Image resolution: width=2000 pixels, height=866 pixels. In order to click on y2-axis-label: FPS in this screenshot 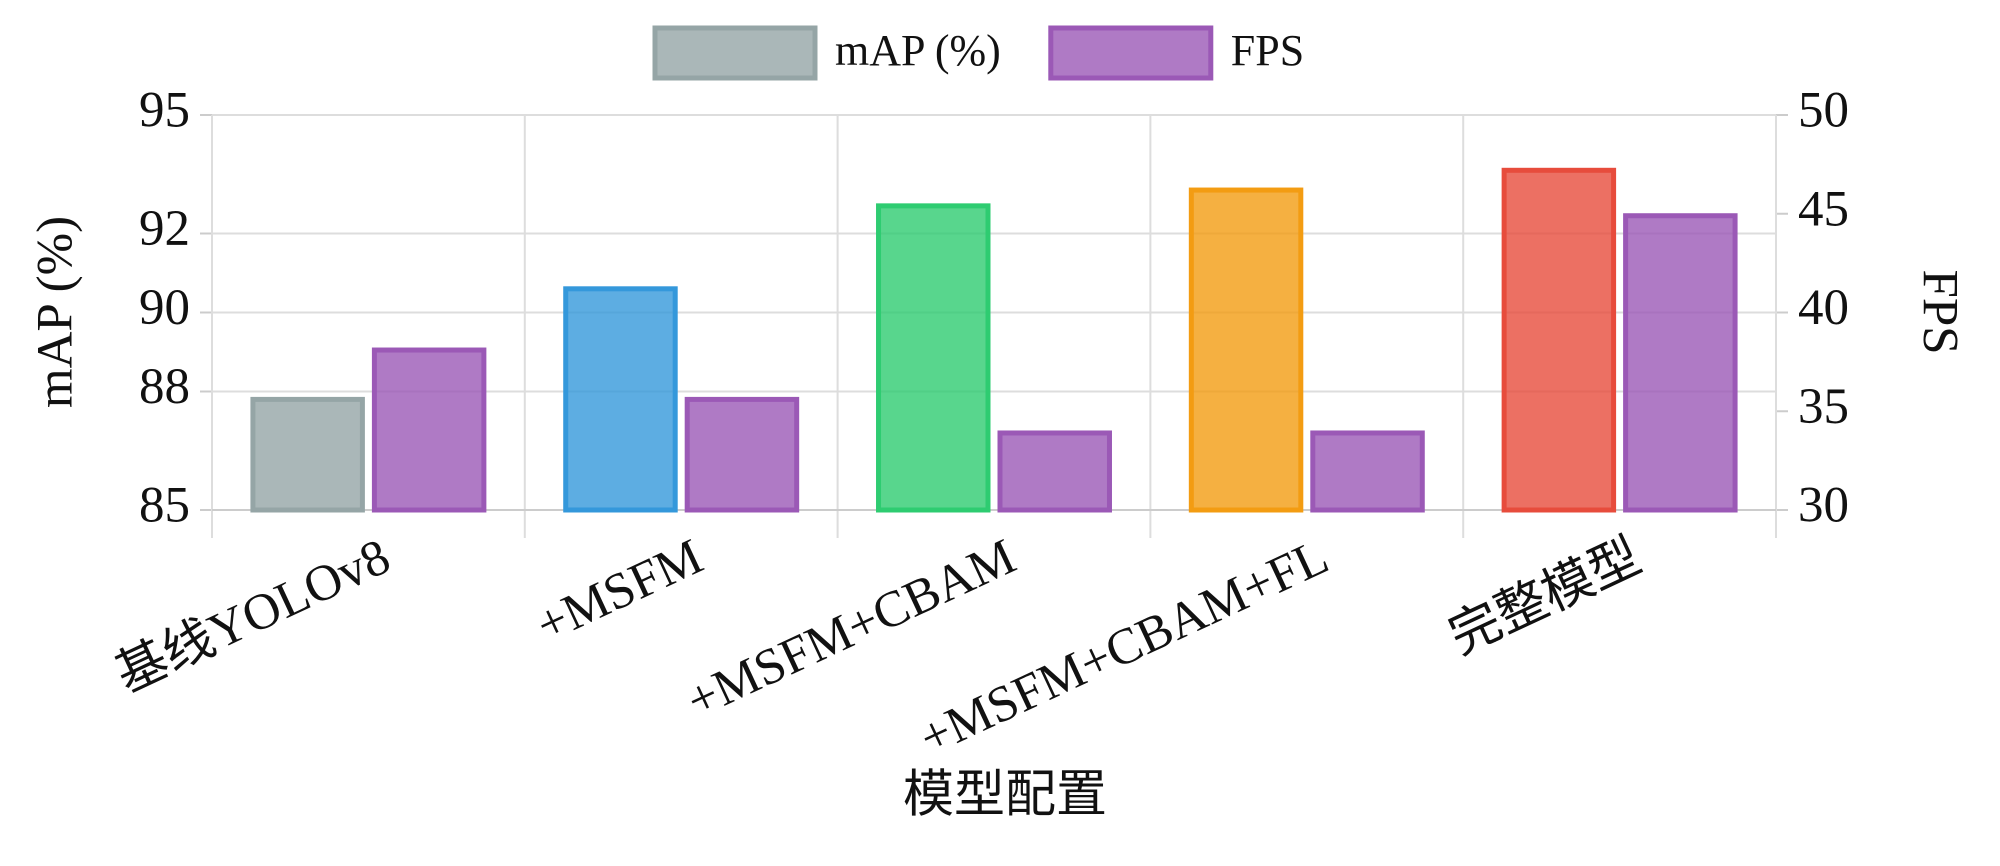, I will do `click(1939, 311)`.